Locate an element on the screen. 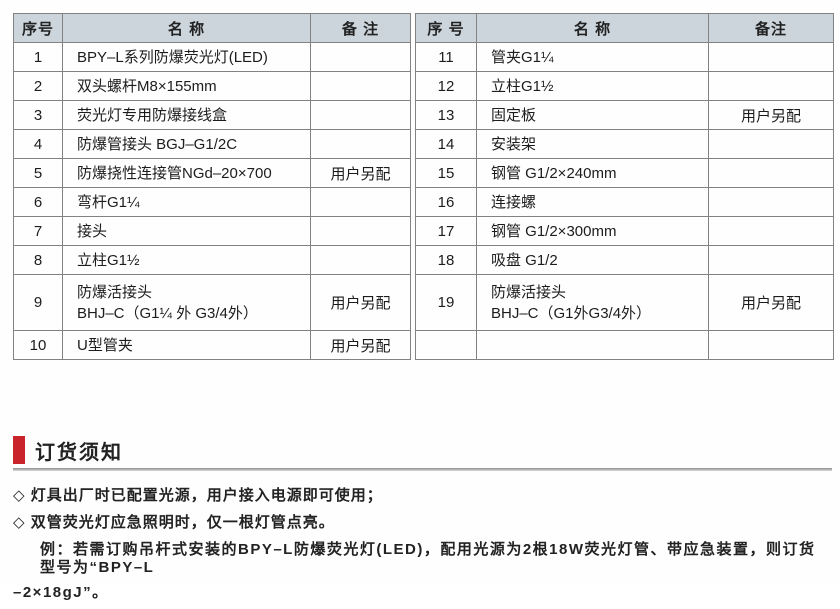 This screenshot has width=840, height=609. row-number-cell: 6 is located at coordinates (38, 202).